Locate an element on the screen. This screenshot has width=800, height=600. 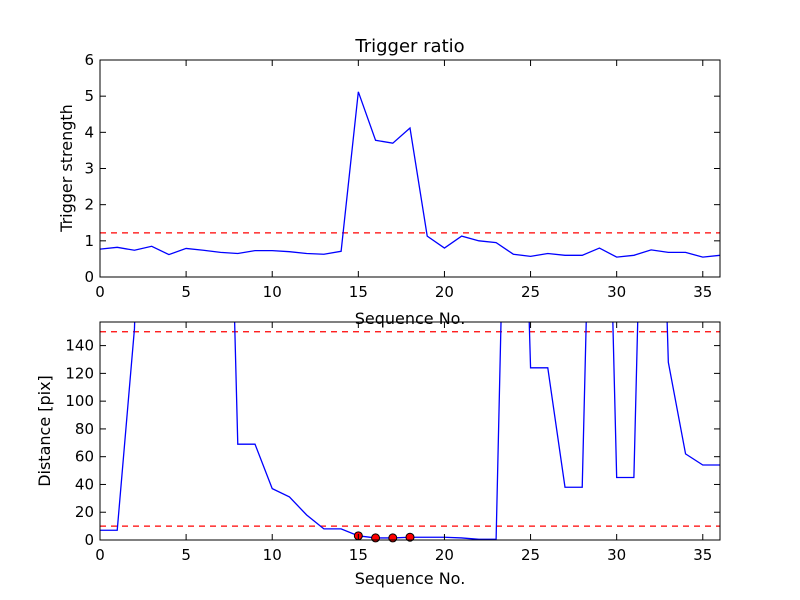
y-tick-label: 100 is located at coordinates (79, 401).